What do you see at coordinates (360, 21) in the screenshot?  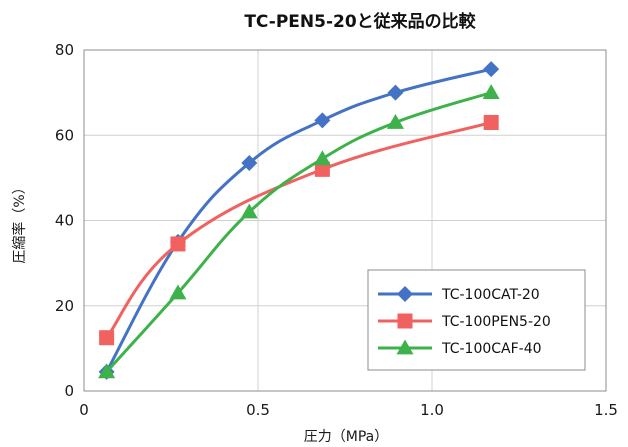 I see `chart-title: TC-PEN5-20と従来品の比較` at bounding box center [360, 21].